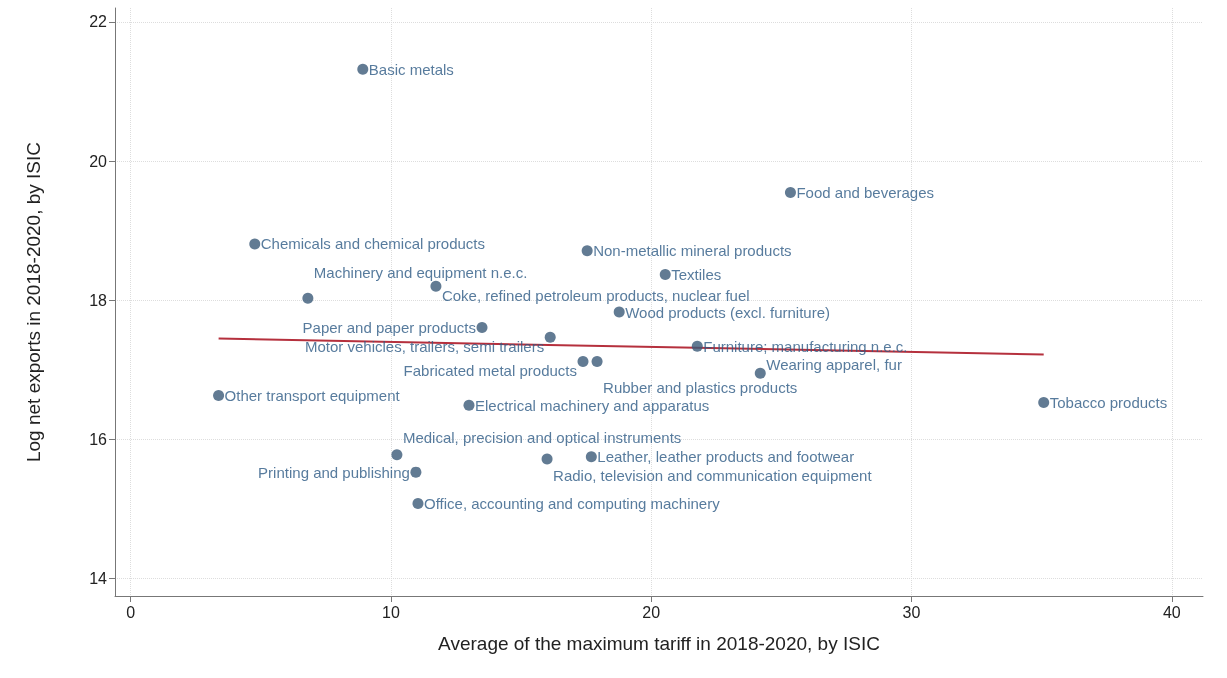 The width and height of the screenshot is (1227, 678). Describe the element at coordinates (911, 612) in the screenshot. I see `x-tick-label: 30` at that location.